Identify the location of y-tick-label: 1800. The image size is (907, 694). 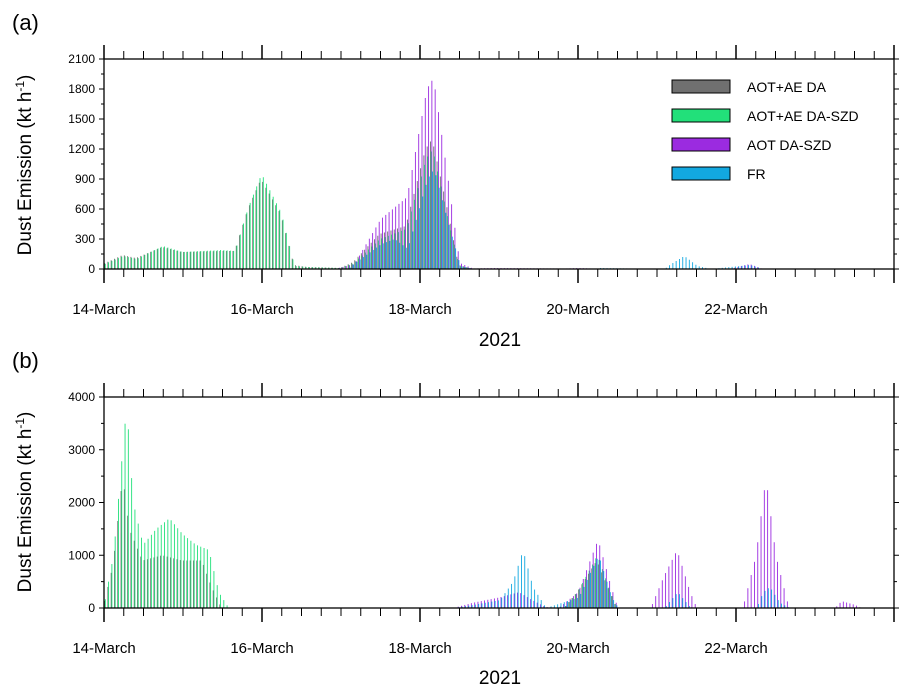
(81, 89).